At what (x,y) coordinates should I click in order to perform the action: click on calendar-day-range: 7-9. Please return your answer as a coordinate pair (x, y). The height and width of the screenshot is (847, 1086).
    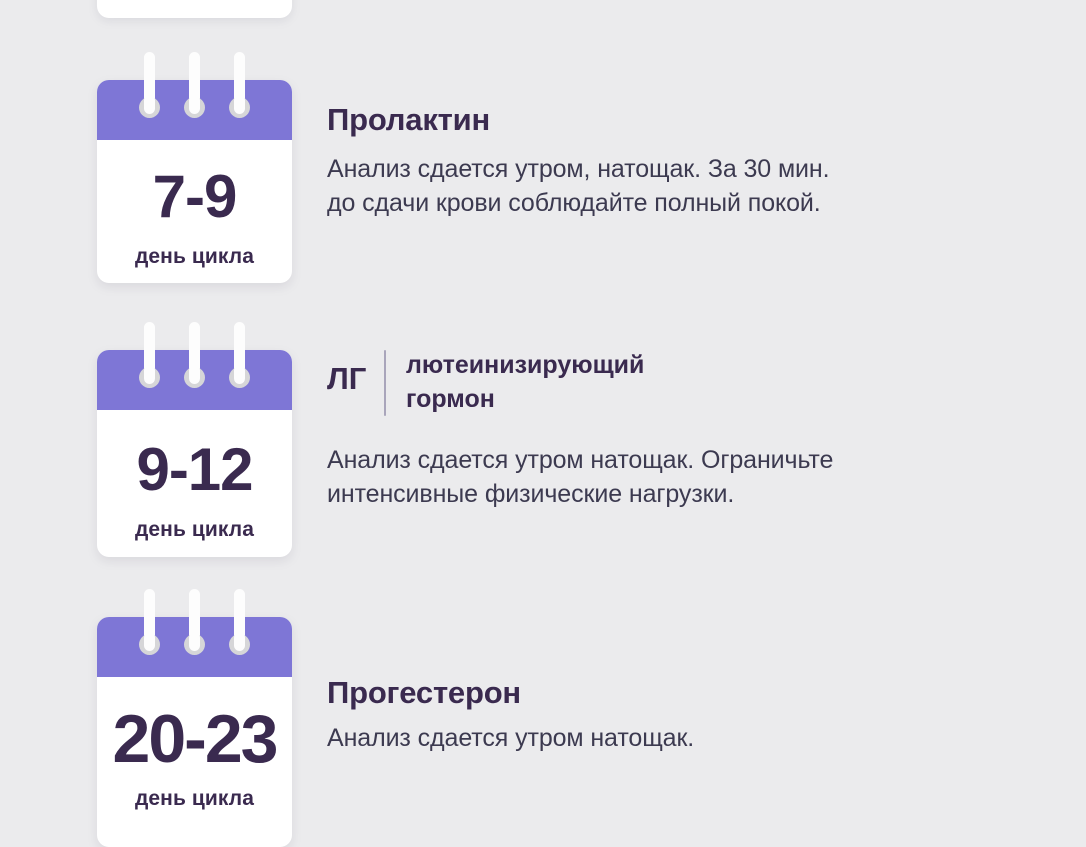
    Looking at the image, I should click on (195, 196).